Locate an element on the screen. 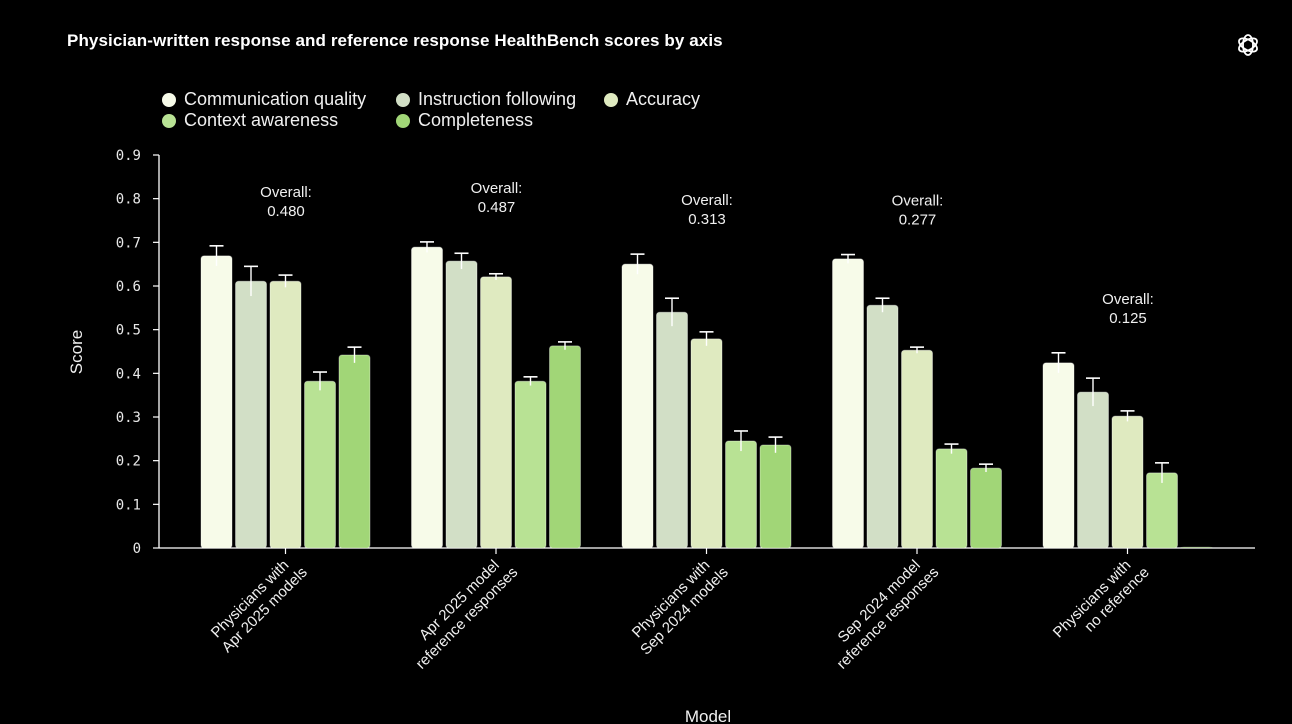  y-tick-label: 0.1 is located at coordinates (128, 505).